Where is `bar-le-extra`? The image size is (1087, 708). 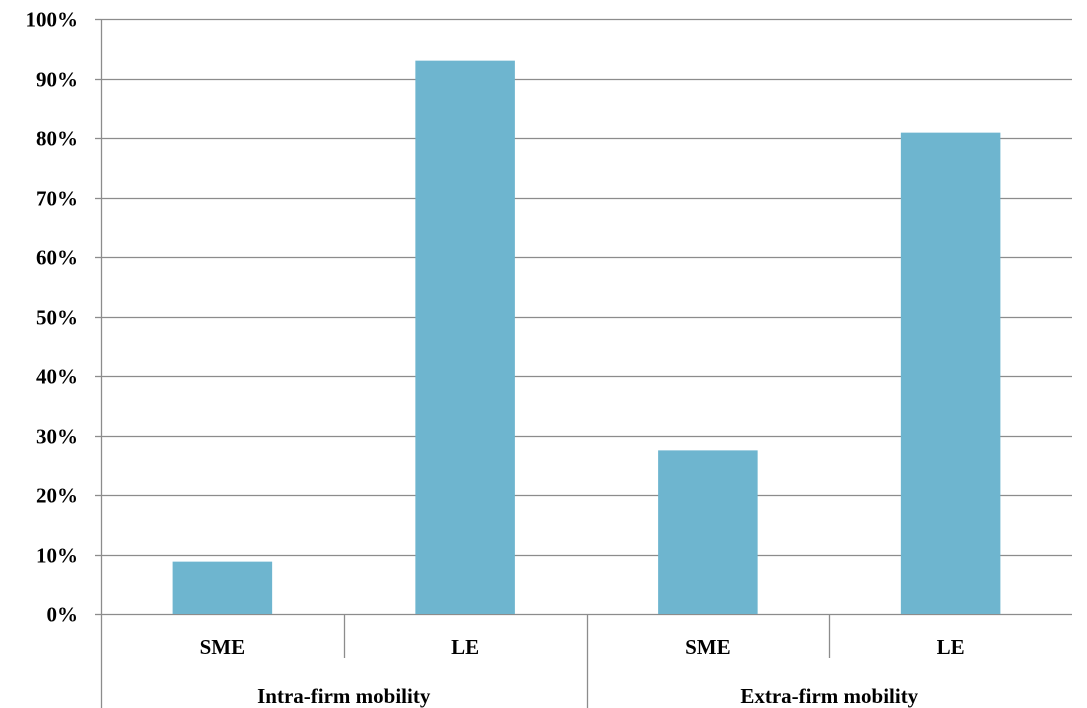 bar-le-extra is located at coordinates (950, 373).